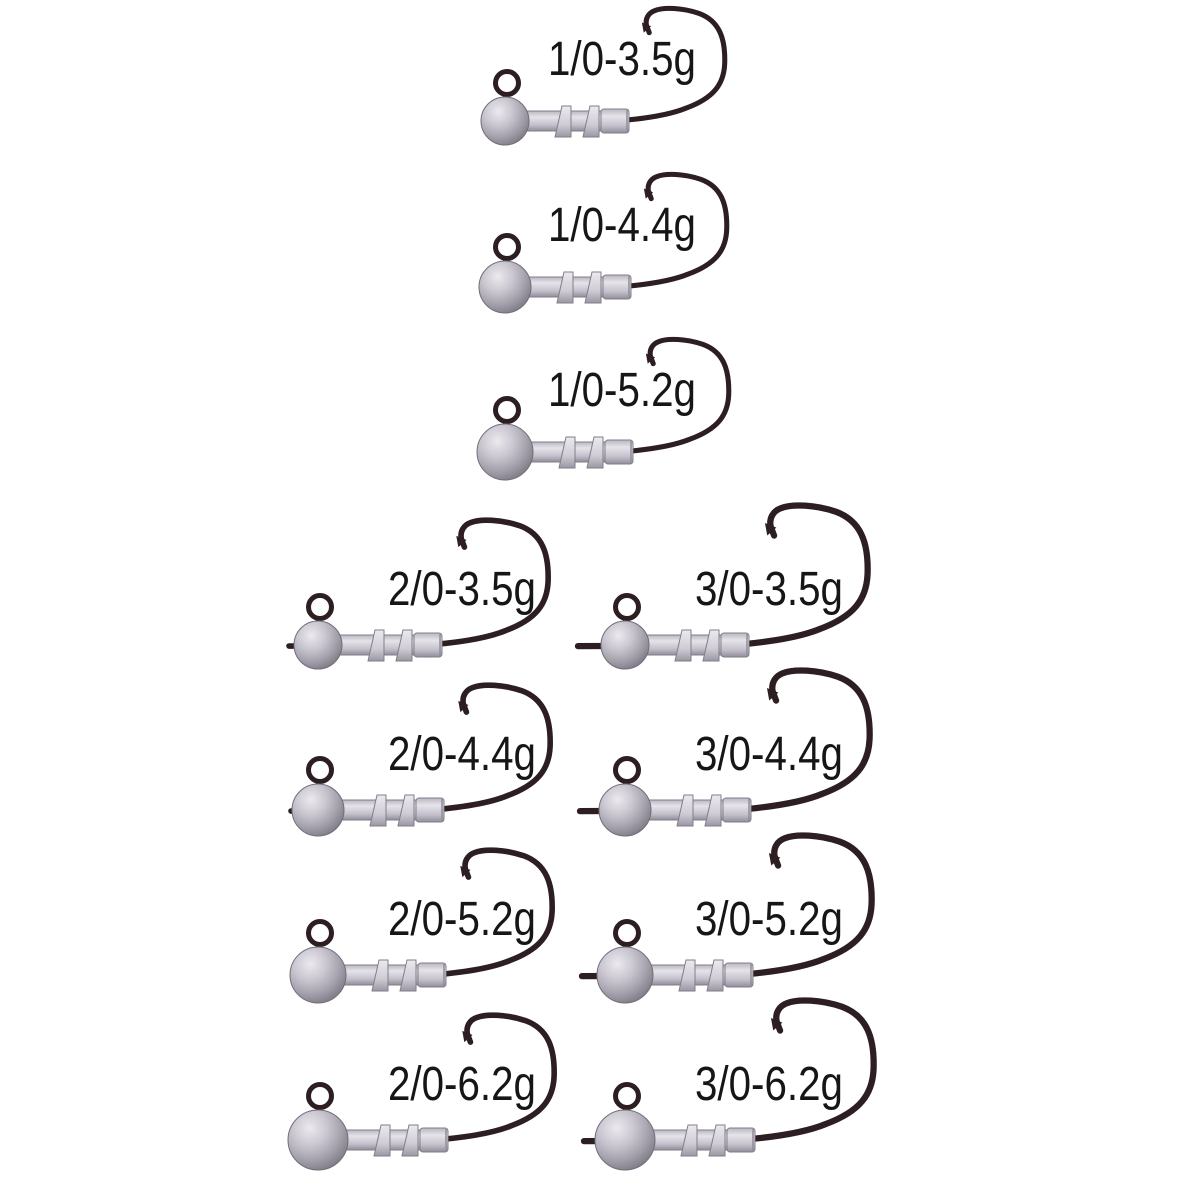 The width and height of the screenshot is (1200, 1200). Describe the element at coordinates (462, 754) in the screenshot. I see `size-weight-label: 2/0-4.4g` at that location.